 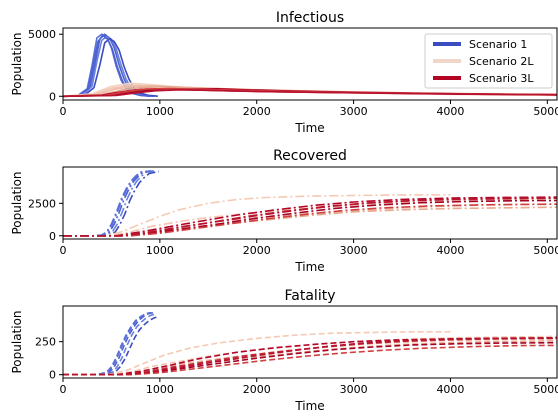 What do you see at coordinates (498, 44) in the screenshot?
I see `legend-label-scenario-1: Scenario 1` at bounding box center [498, 44].